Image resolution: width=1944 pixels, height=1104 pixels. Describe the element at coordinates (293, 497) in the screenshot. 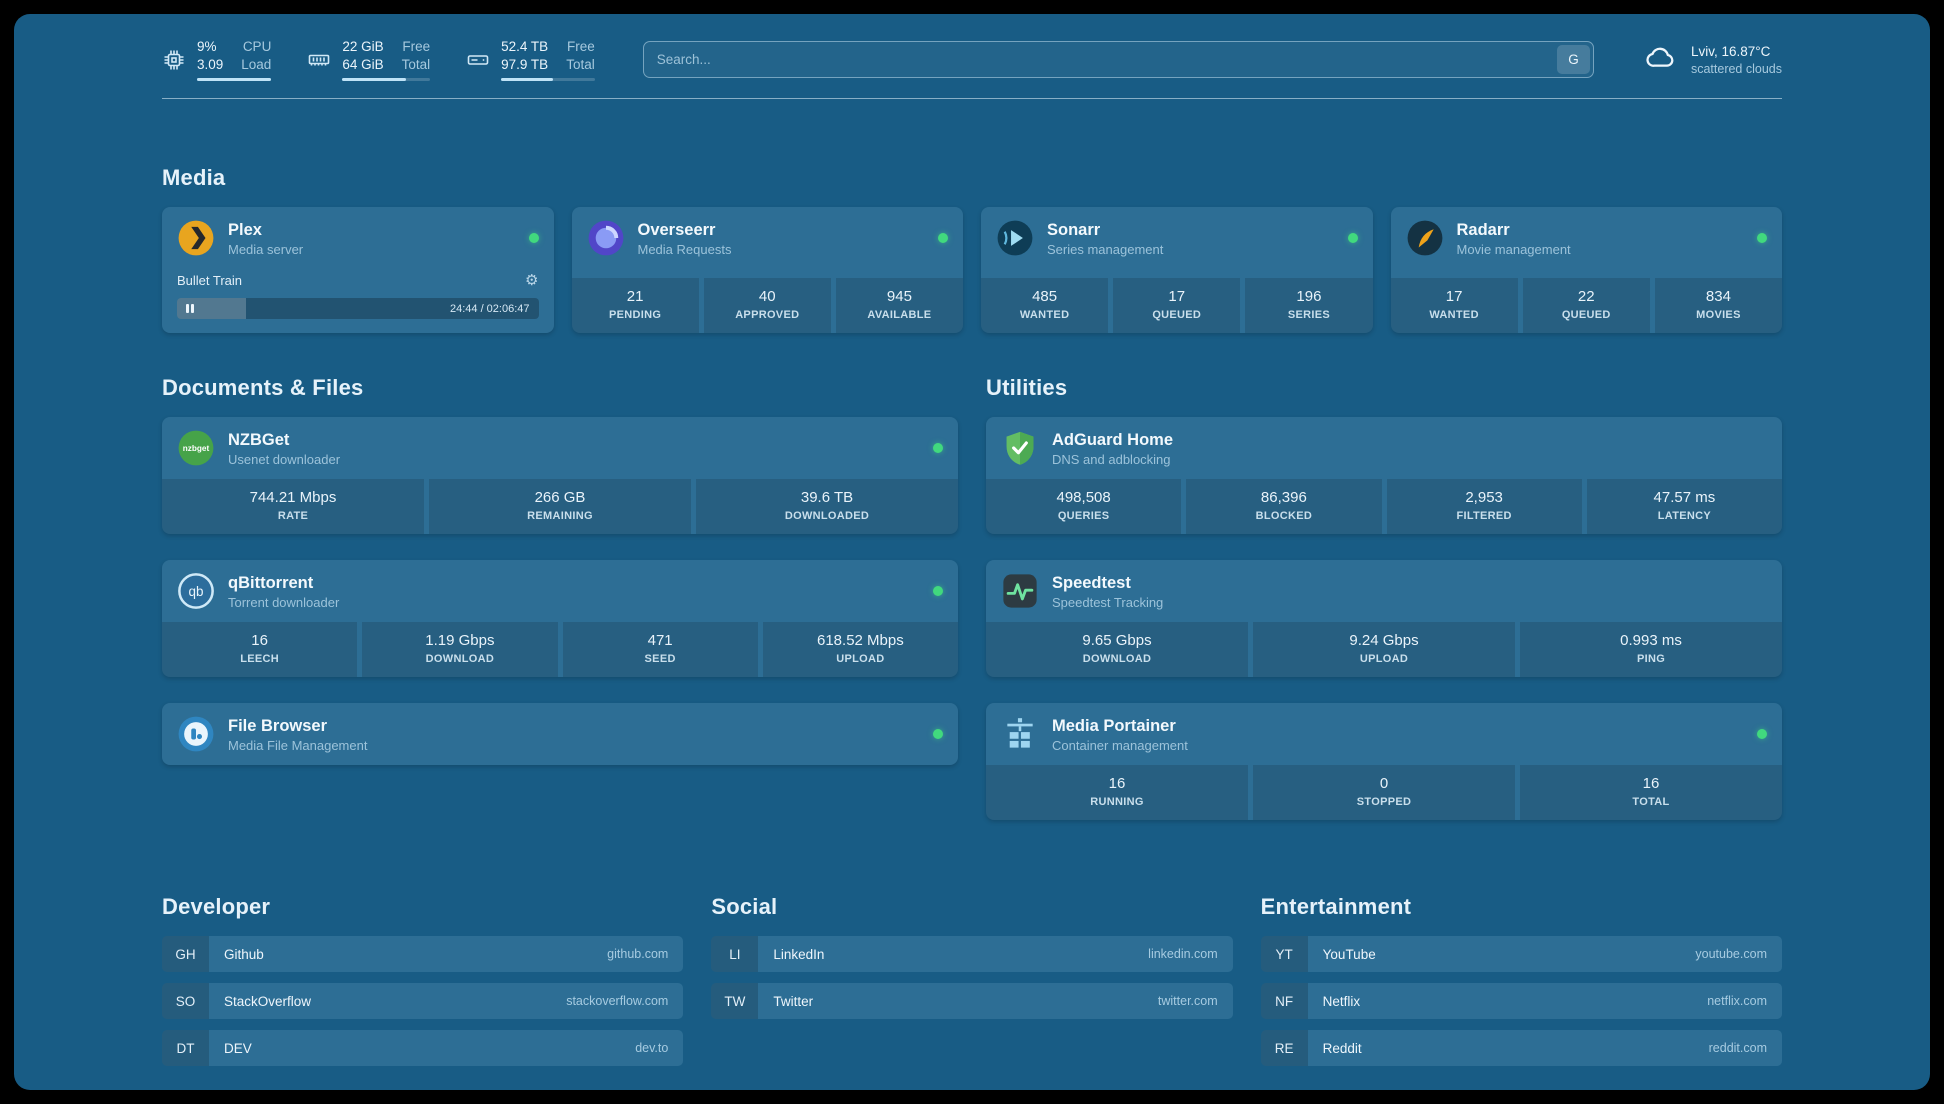

I see `stat-value: 744.21 Mbps` at that location.